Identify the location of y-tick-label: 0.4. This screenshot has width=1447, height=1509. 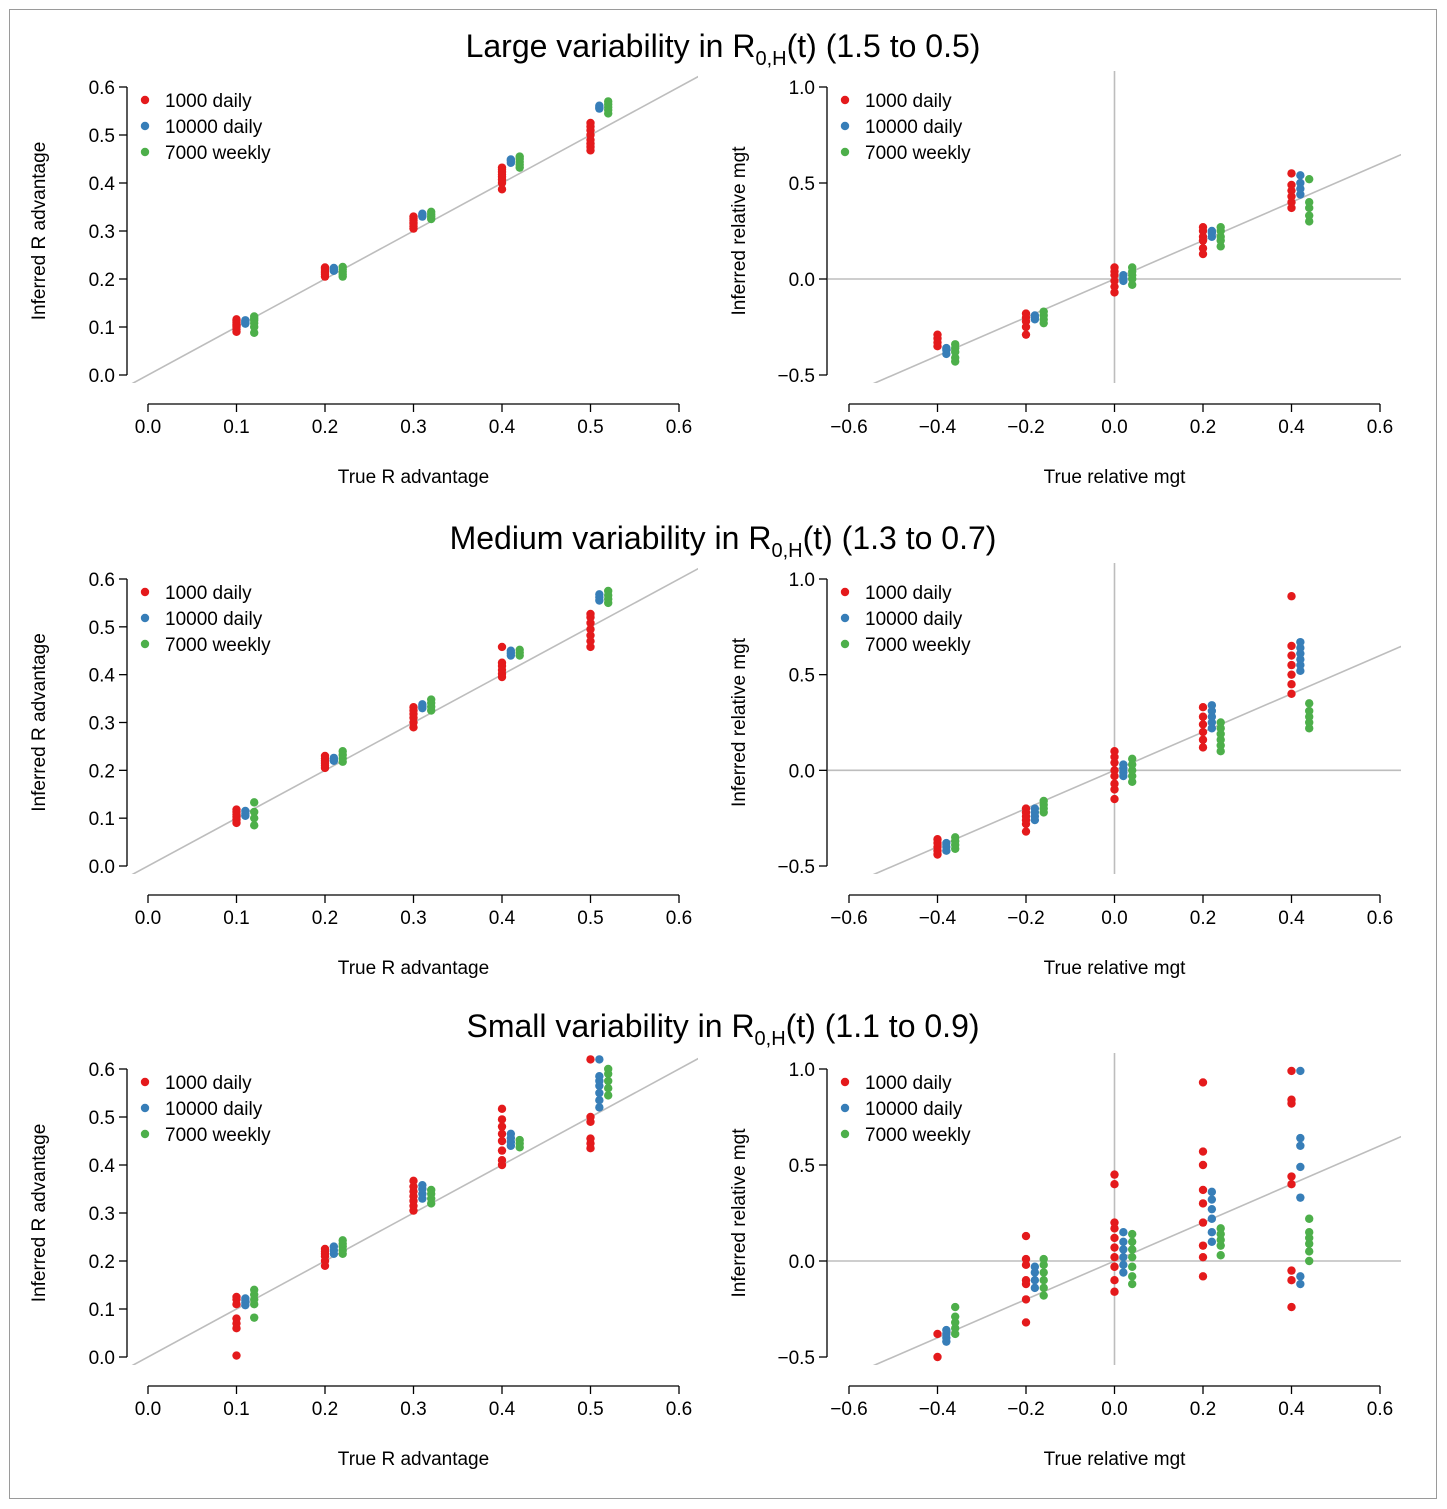
(102, 676).